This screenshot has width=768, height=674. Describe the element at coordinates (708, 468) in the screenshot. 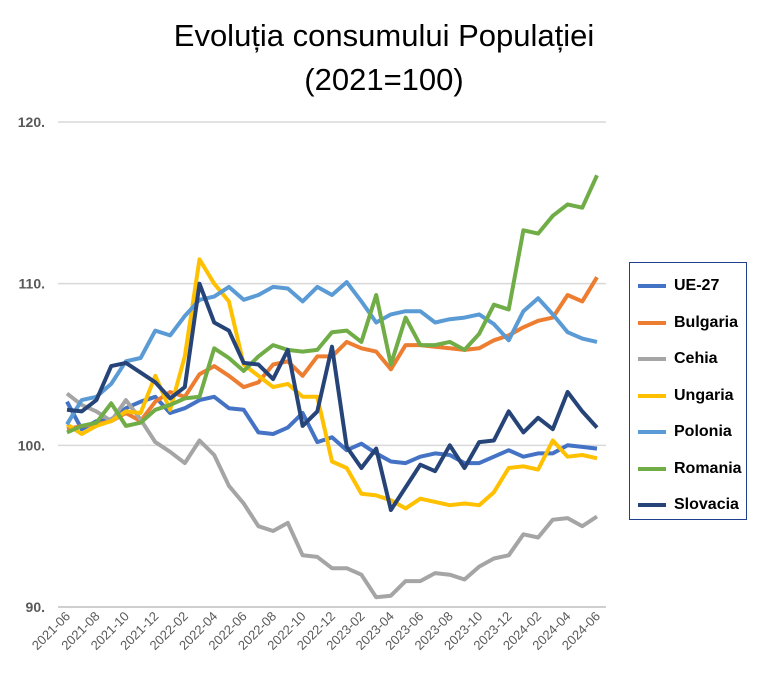

I see `legend-label: Romania` at that location.